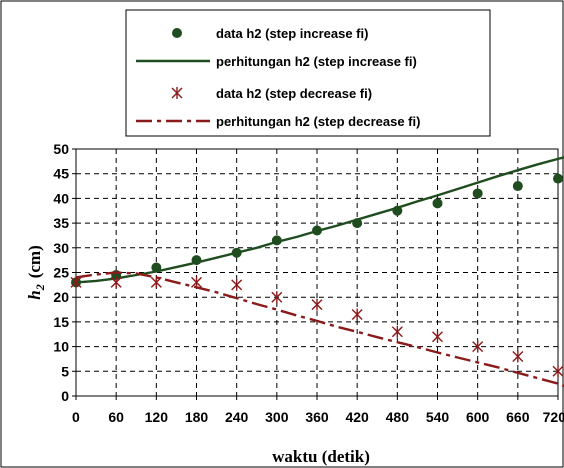 The width and height of the screenshot is (564, 468). I want to click on legend-item: data h2 (step decrease fi), so click(271, 93).